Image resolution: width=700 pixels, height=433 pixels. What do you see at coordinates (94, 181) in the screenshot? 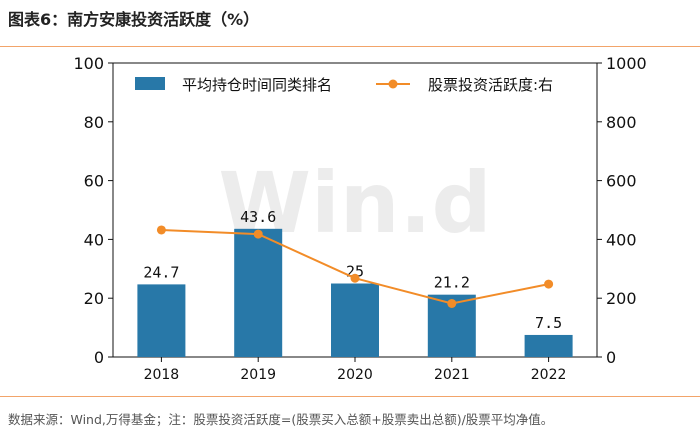
I see `y-left-tick-label: 60` at bounding box center [94, 181].